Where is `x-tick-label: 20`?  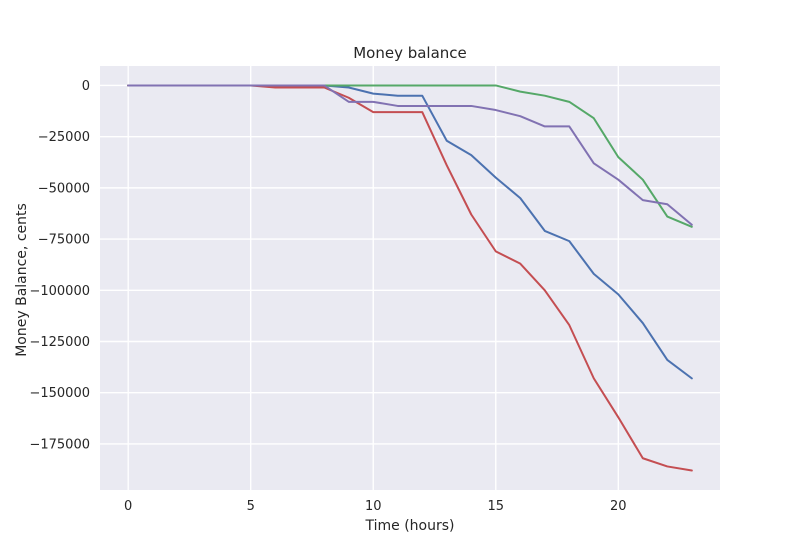
x-tick-label: 20 is located at coordinates (618, 506).